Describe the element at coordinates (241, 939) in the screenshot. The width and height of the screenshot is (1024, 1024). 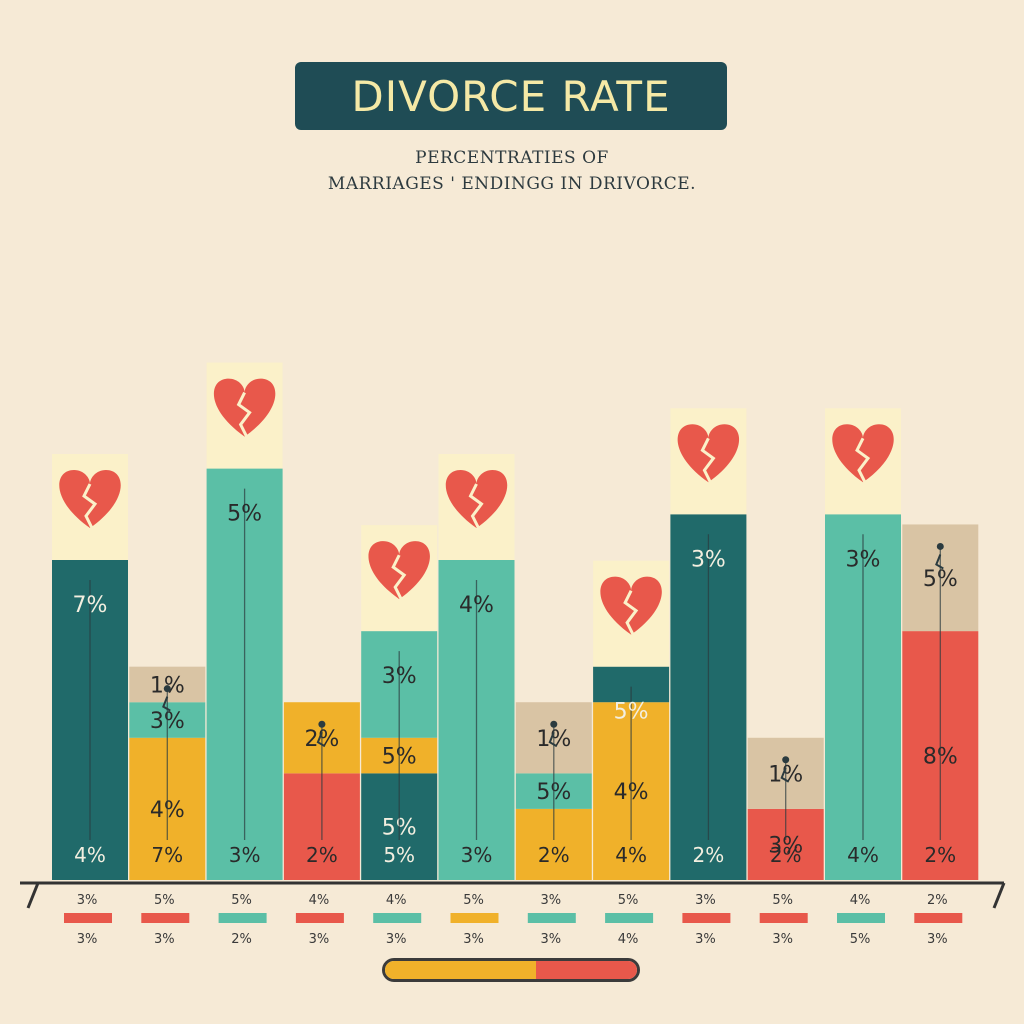
I see `bar-3-axis-label-b: 2%` at that location.